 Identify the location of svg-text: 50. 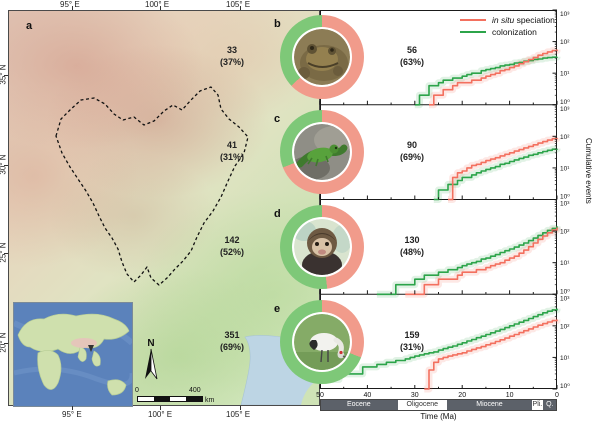
(320, 395).